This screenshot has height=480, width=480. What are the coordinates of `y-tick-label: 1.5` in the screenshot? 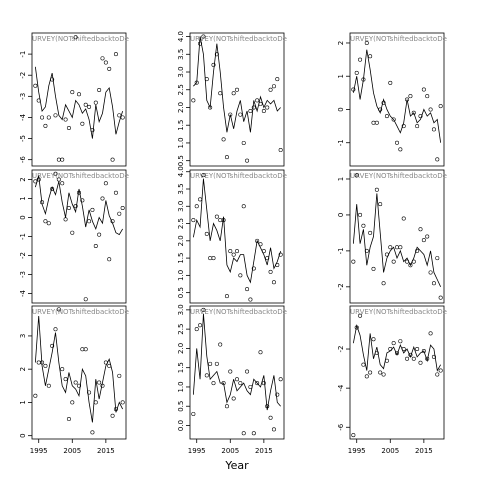 It's located at (181, 258).